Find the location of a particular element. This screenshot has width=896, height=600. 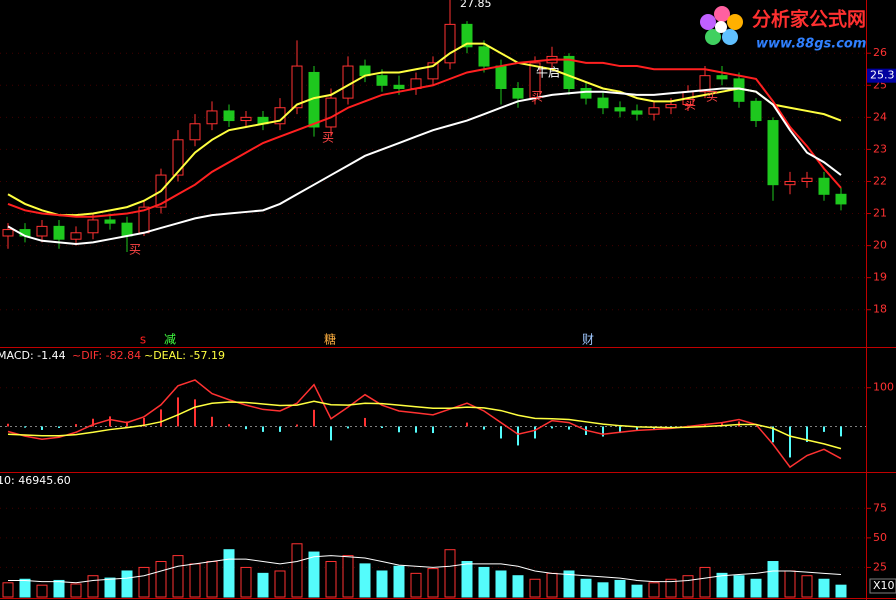

logo-title: 分析家公式网 is located at coordinates (809, 19).